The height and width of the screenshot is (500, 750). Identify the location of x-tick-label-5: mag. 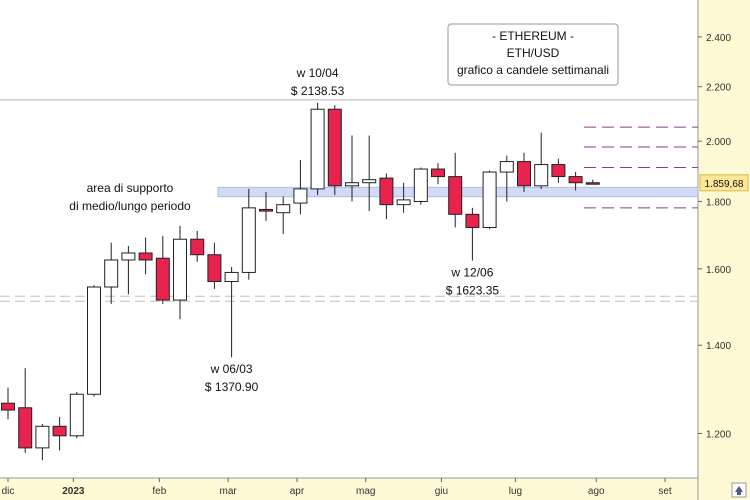
(365, 491).